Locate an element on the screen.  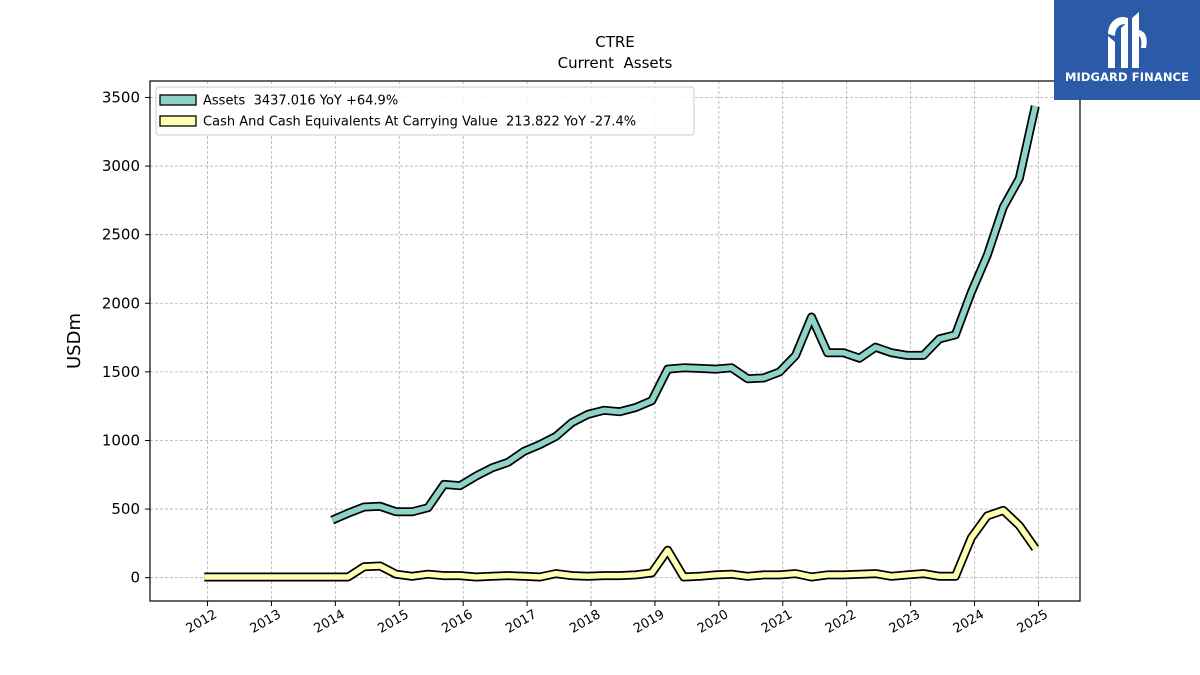
y-tick-label: 1000 is located at coordinates (121, 440).